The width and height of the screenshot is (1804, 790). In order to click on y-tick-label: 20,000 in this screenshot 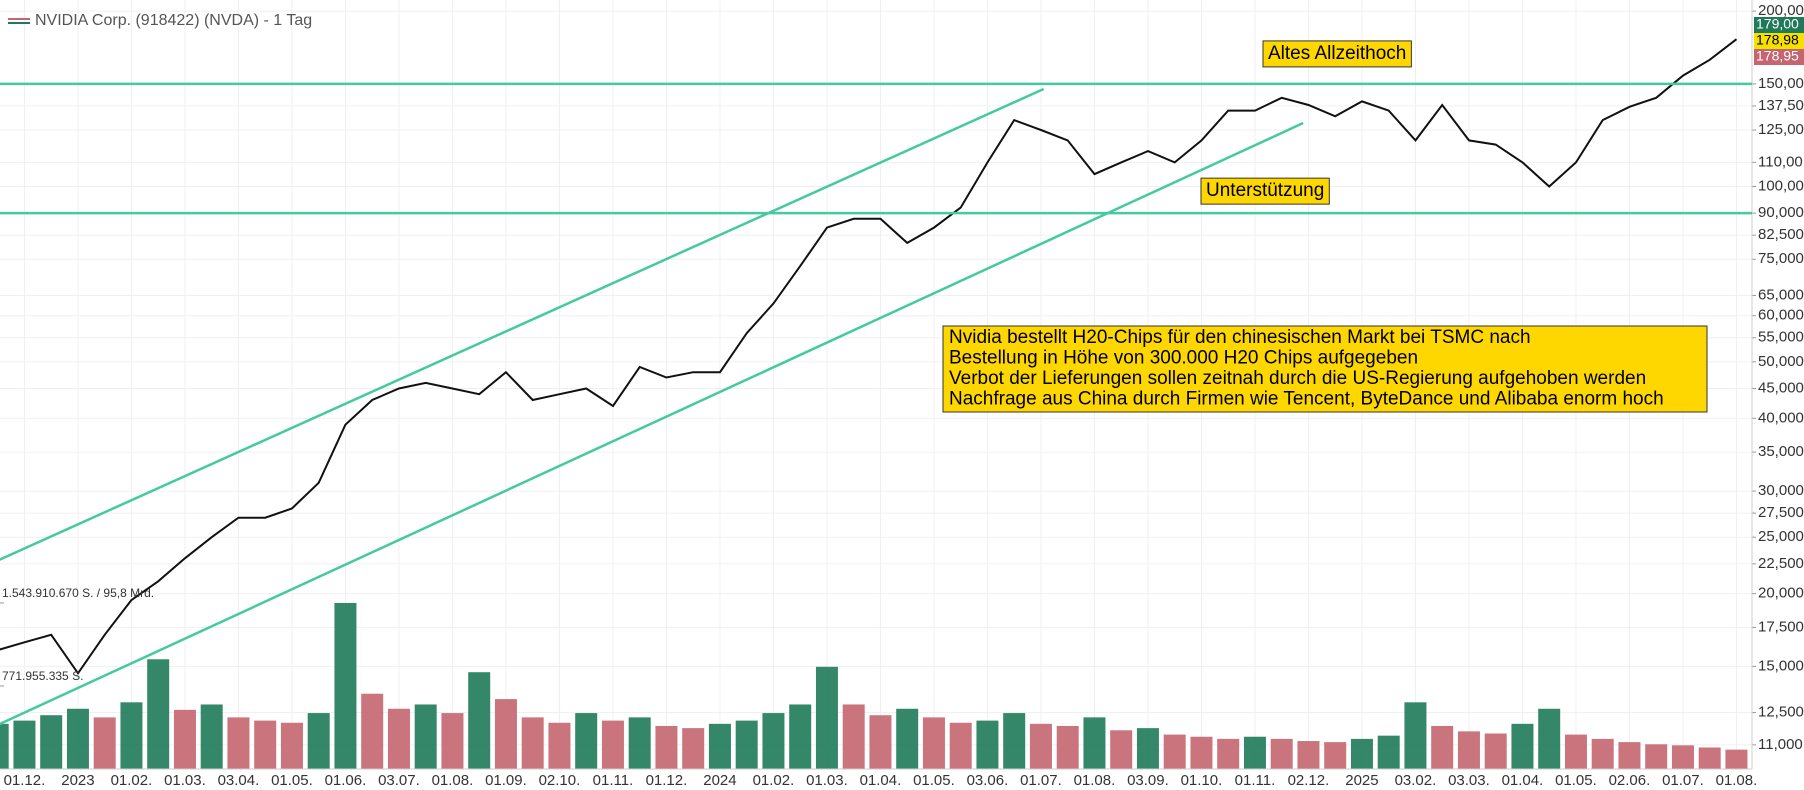, I will do `click(1781, 593)`.